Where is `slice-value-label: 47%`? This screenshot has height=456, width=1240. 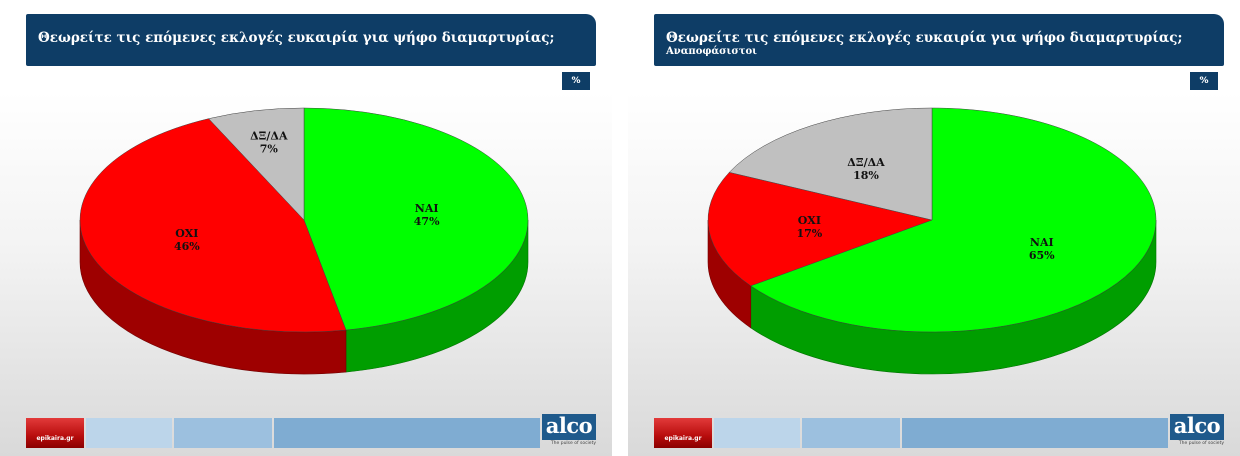
slice-value-label: 47% is located at coordinates (427, 221).